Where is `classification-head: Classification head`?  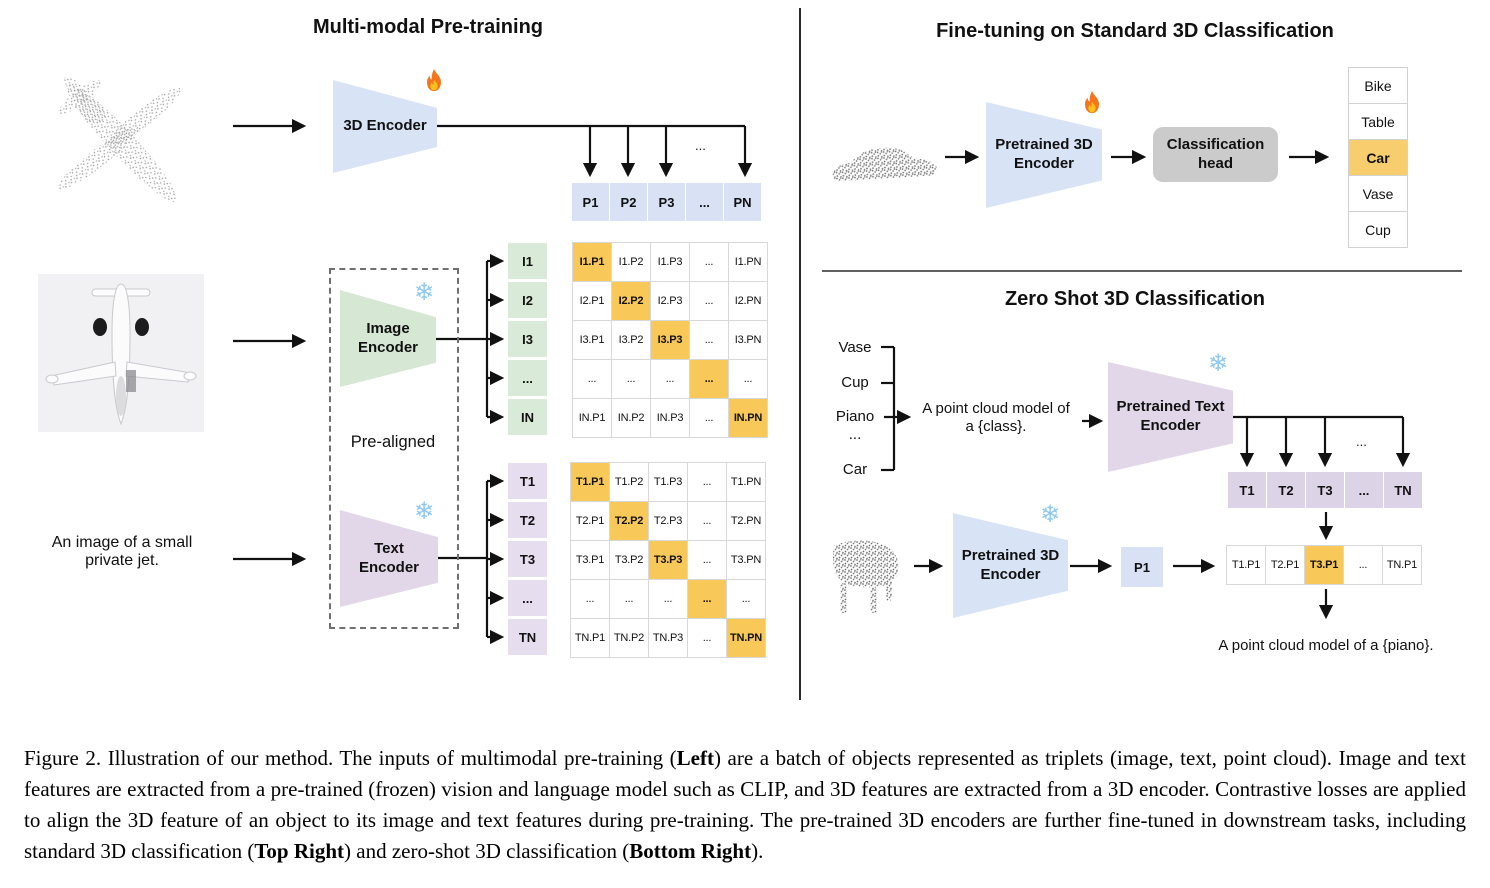
classification-head: Classification head is located at coordinates (1215, 154).